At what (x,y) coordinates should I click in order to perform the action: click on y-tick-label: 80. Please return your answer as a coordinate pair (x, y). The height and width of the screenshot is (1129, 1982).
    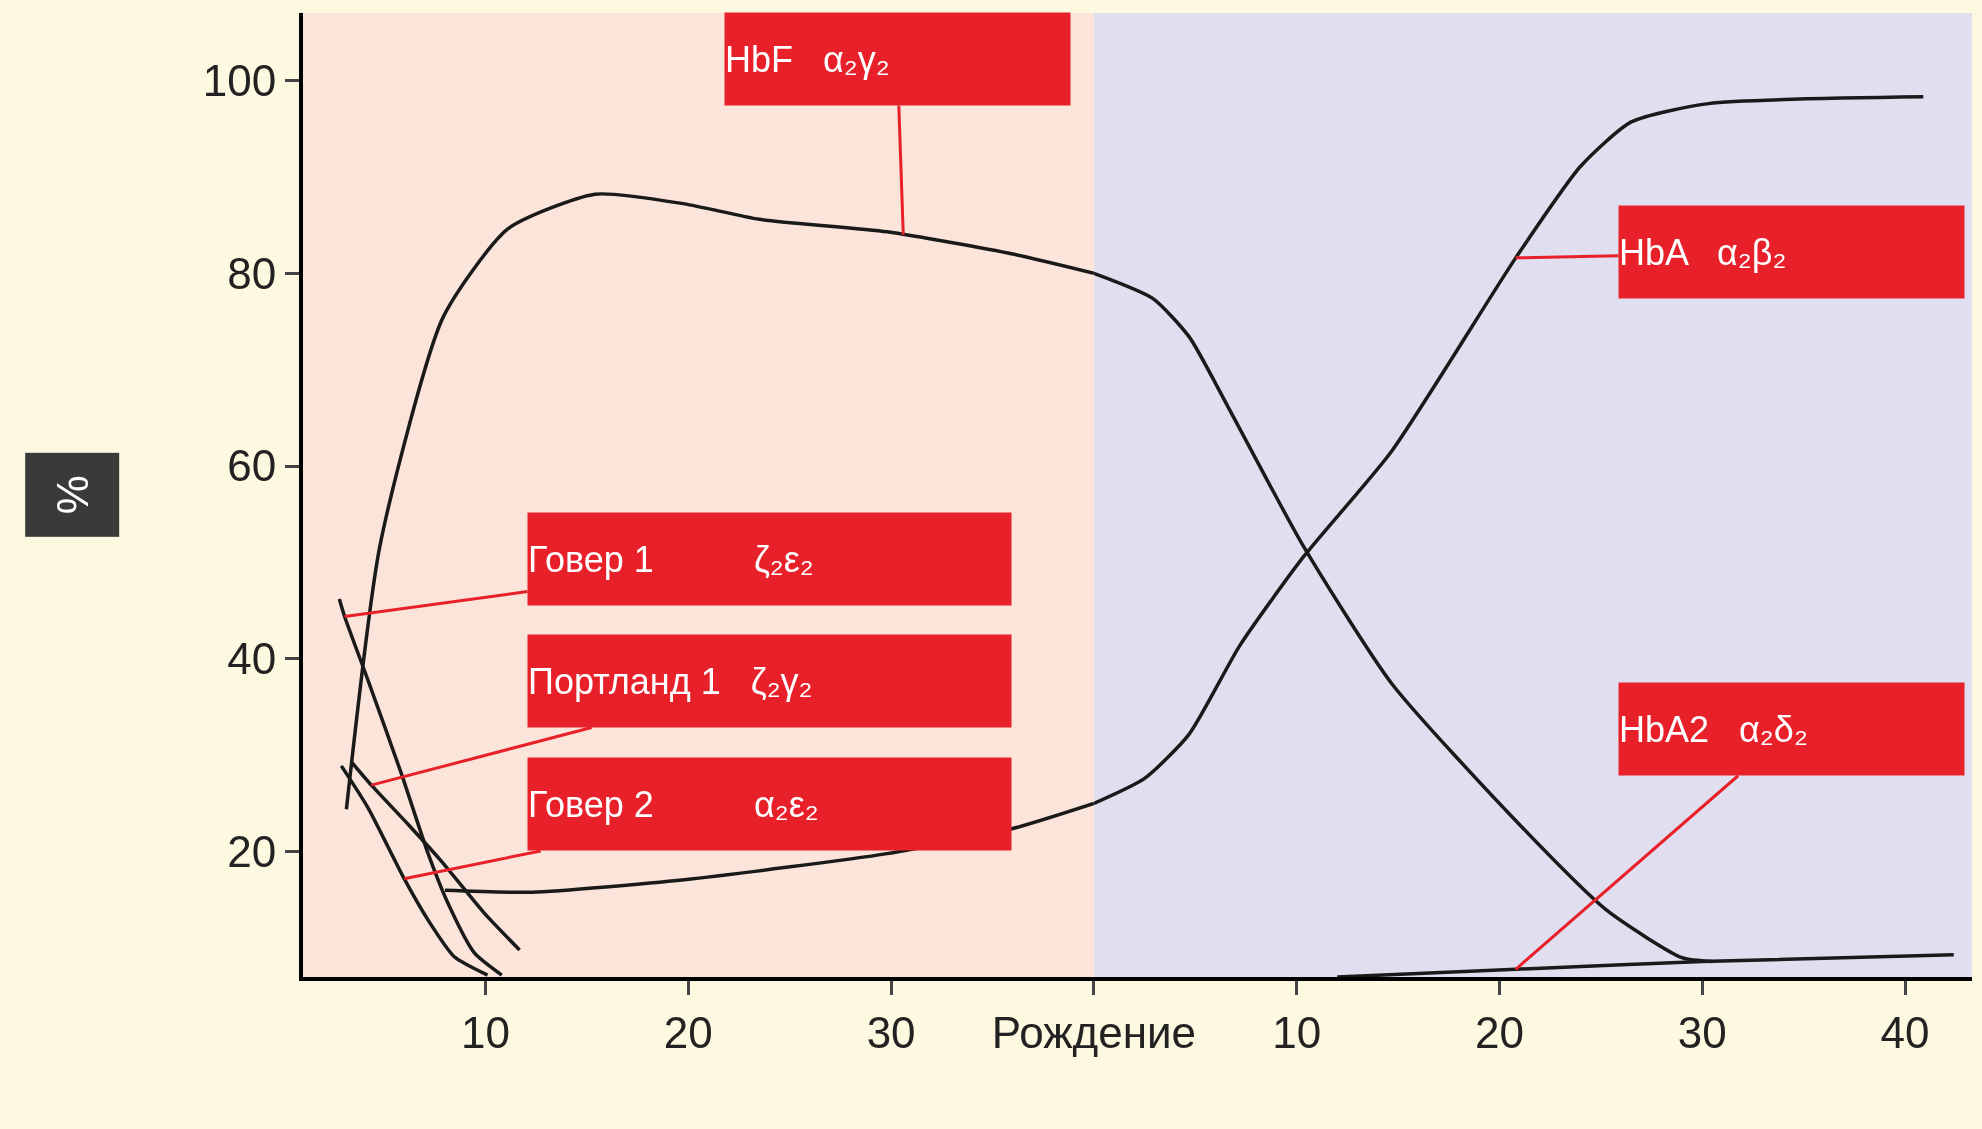
    Looking at the image, I should click on (252, 273).